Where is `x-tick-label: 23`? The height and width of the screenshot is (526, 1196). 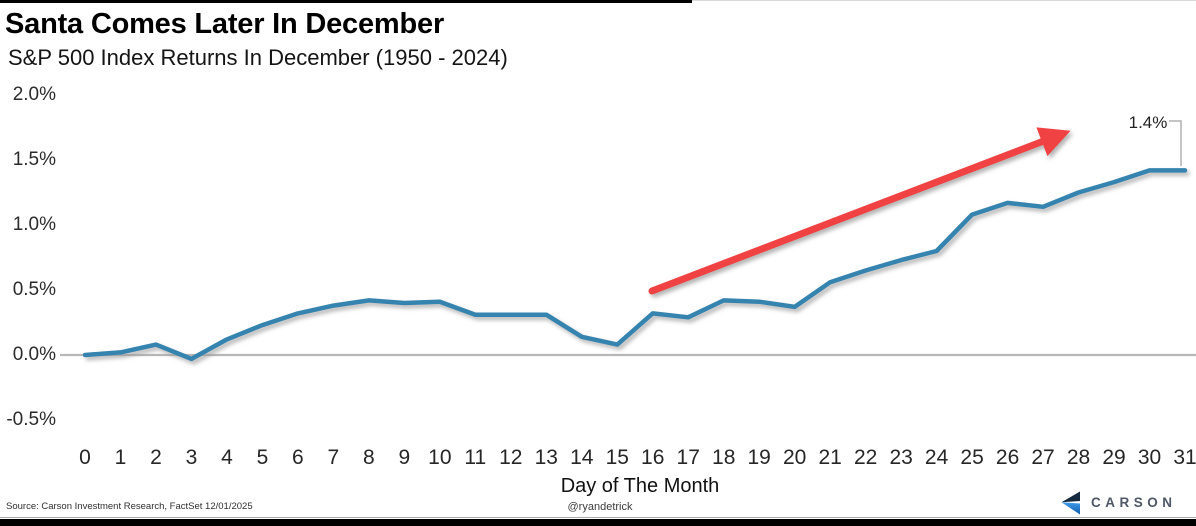 x-tick-label: 23 is located at coordinates (901, 457).